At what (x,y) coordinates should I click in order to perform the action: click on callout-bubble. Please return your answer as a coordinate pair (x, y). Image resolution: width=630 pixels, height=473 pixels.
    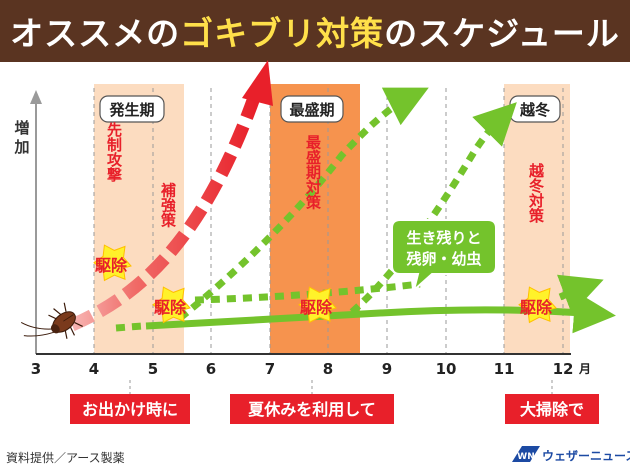
    Looking at the image, I should click on (444, 256).